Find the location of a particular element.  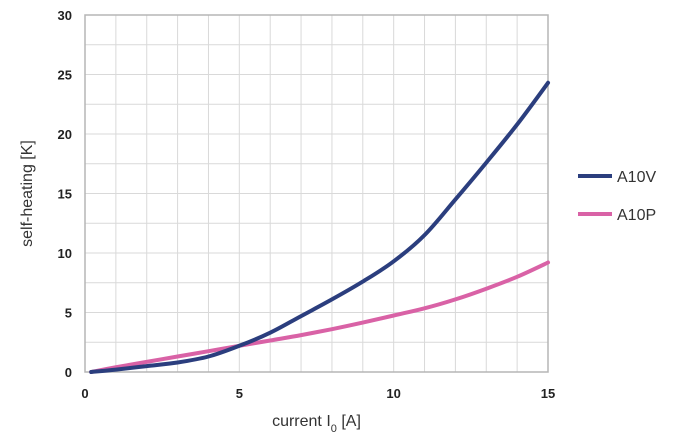

y-tick-label: 15 is located at coordinates (65, 194).